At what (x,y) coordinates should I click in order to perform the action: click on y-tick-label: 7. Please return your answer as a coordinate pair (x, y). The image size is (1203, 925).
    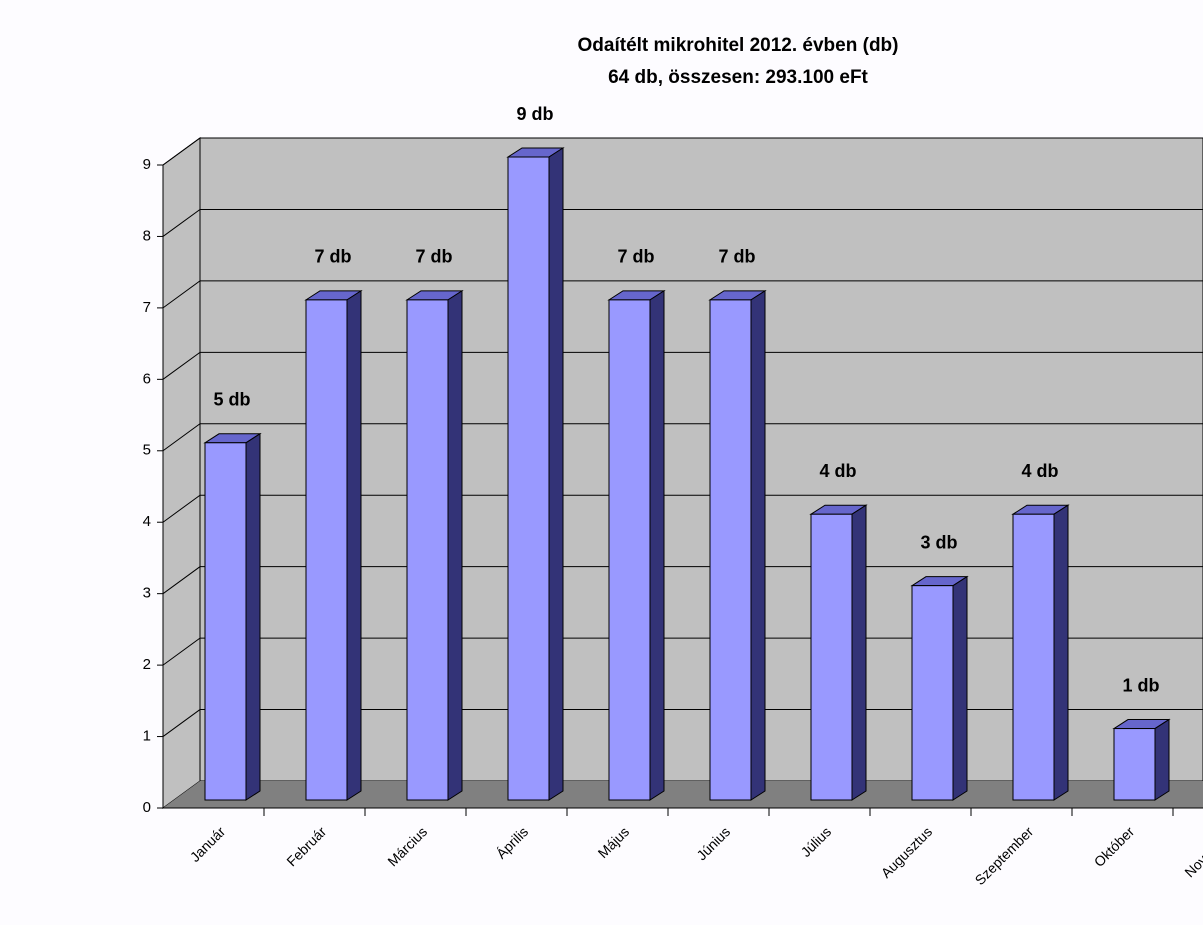
    Looking at the image, I should click on (147, 307).